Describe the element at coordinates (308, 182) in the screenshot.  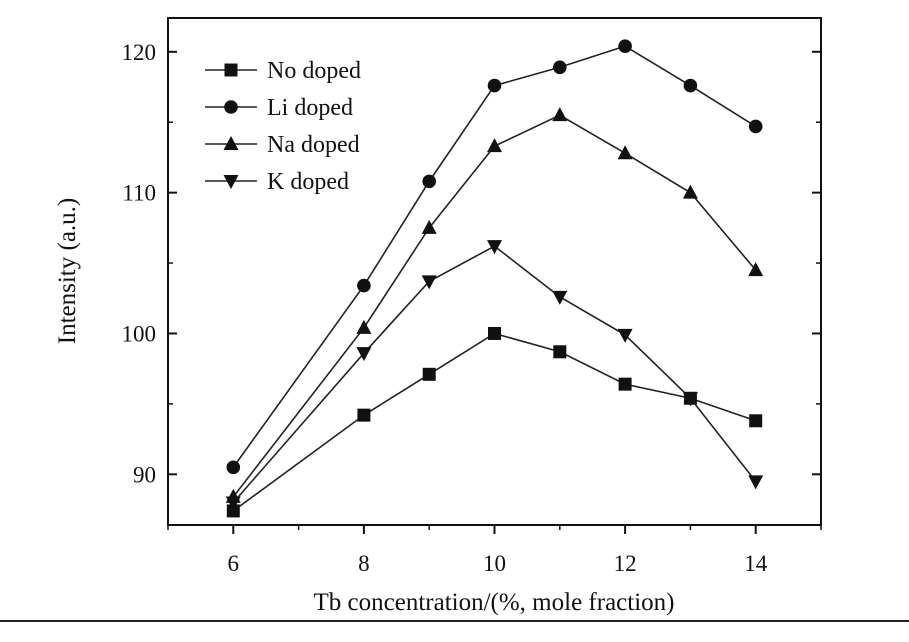
I see `legend-label: K doped` at that location.